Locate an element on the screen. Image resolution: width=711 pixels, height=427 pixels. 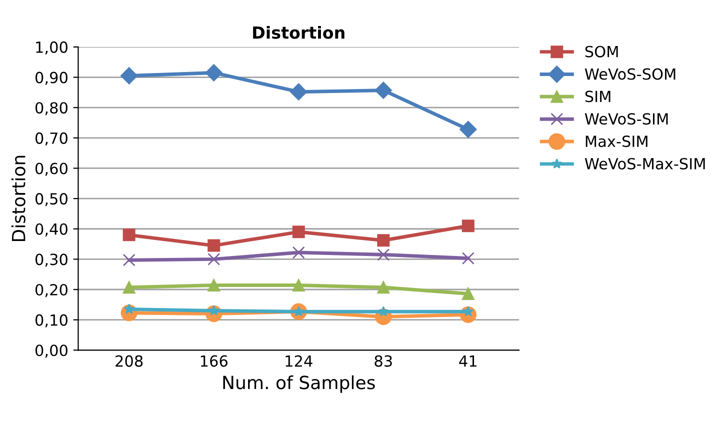
legend-label: SIM is located at coordinates (597, 96).